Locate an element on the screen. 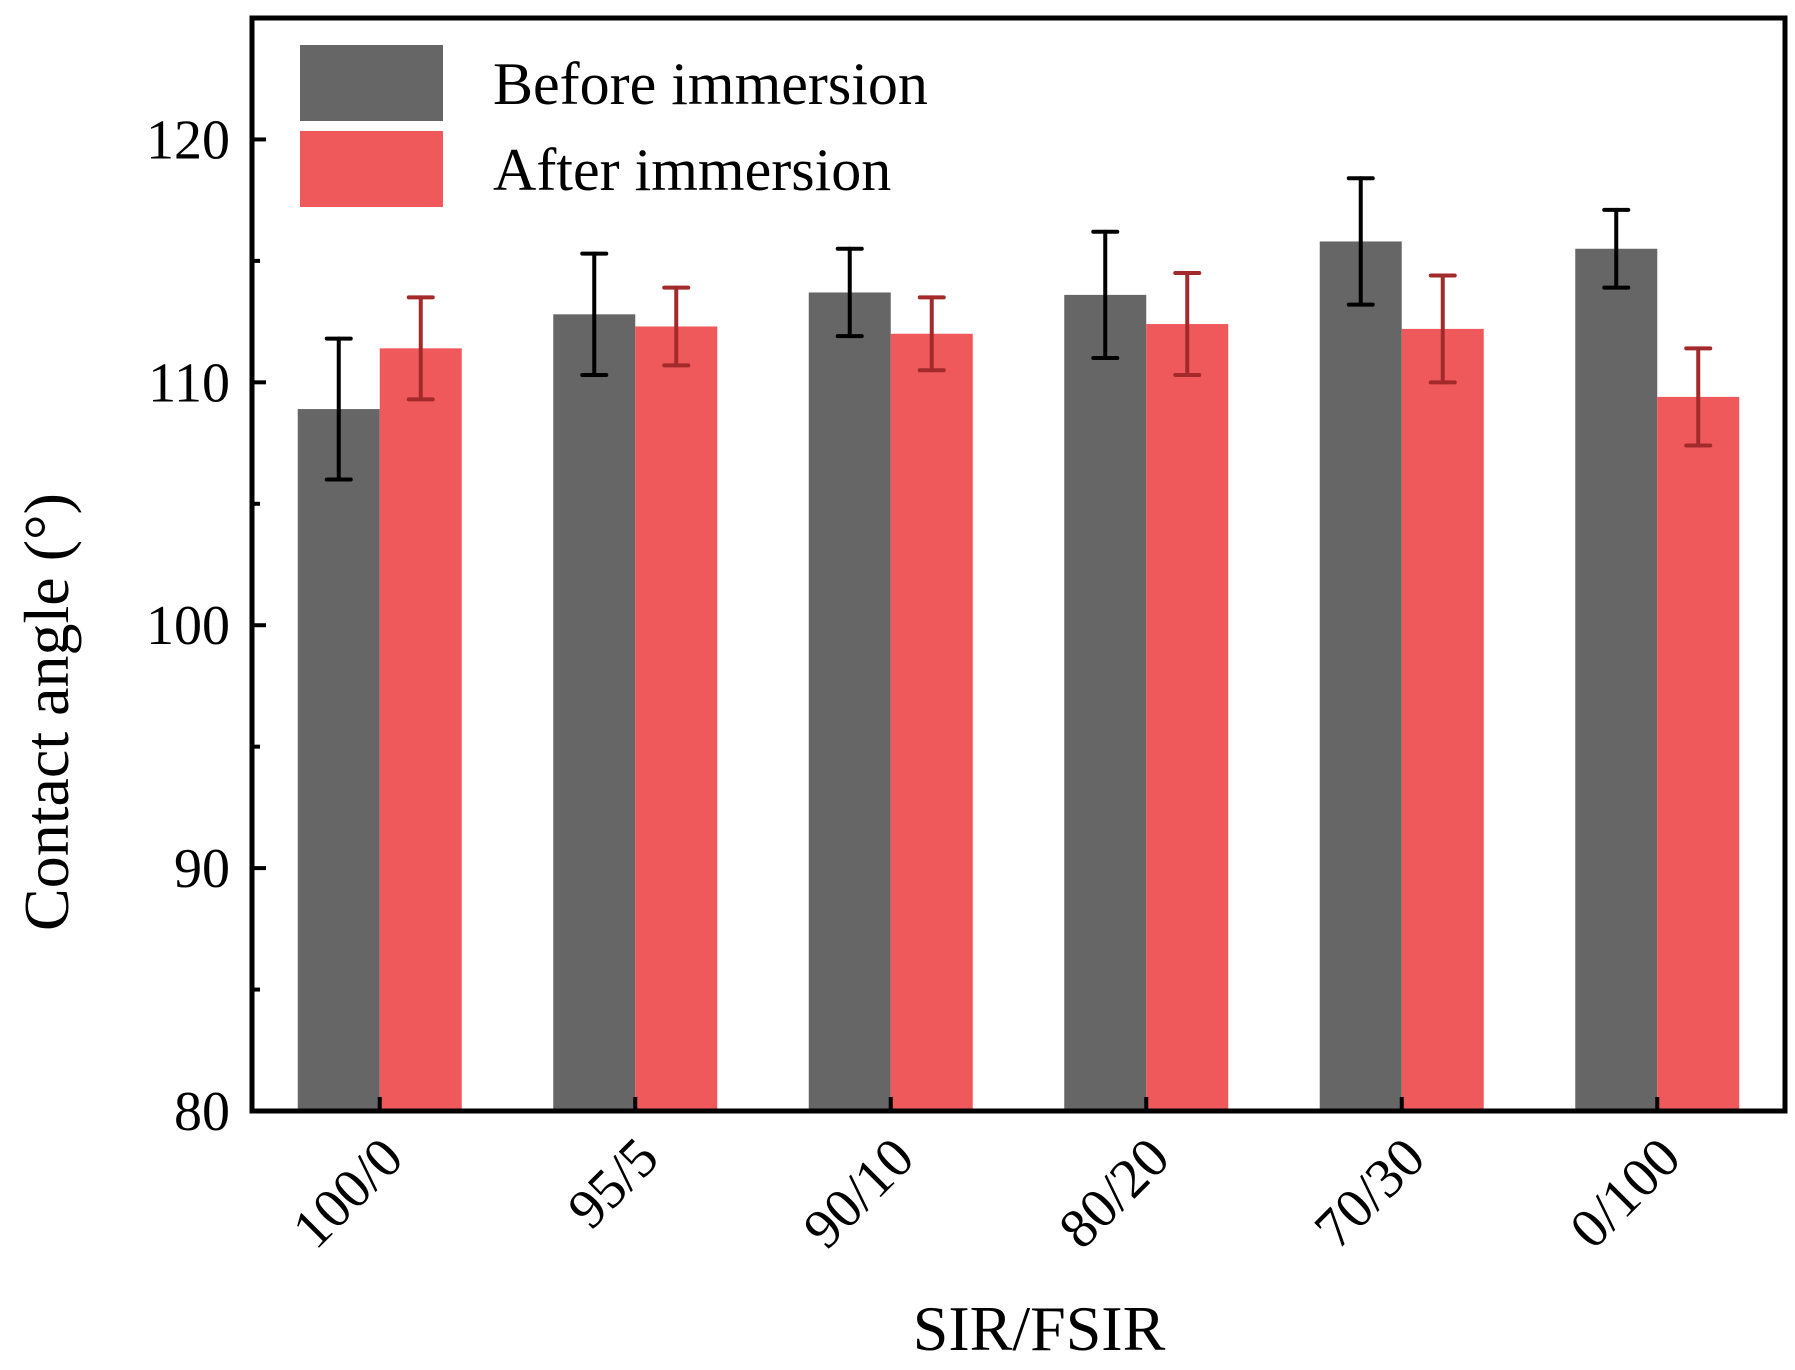  y-tick-label-80: 80 is located at coordinates (202, 1112).